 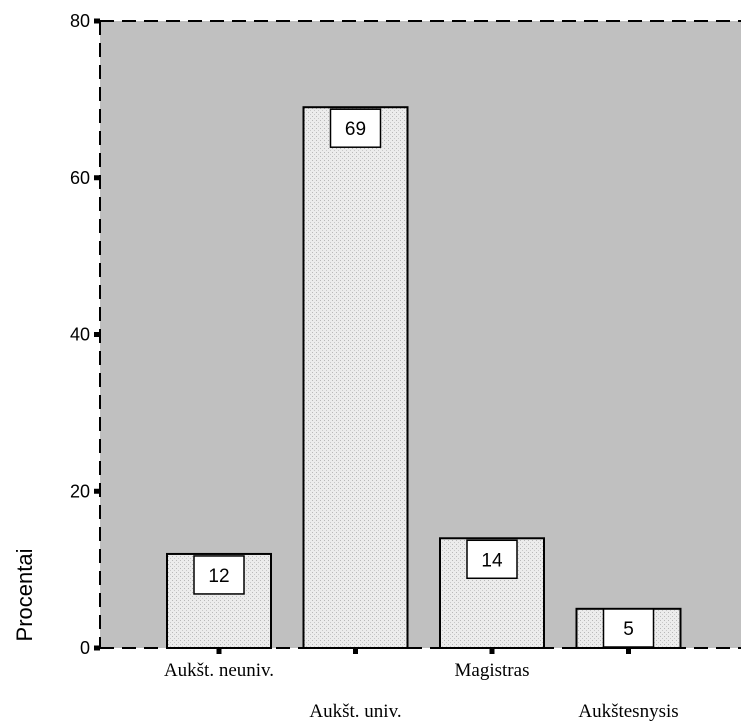 I want to click on y-tick-label: 80, so click(x=80, y=21).